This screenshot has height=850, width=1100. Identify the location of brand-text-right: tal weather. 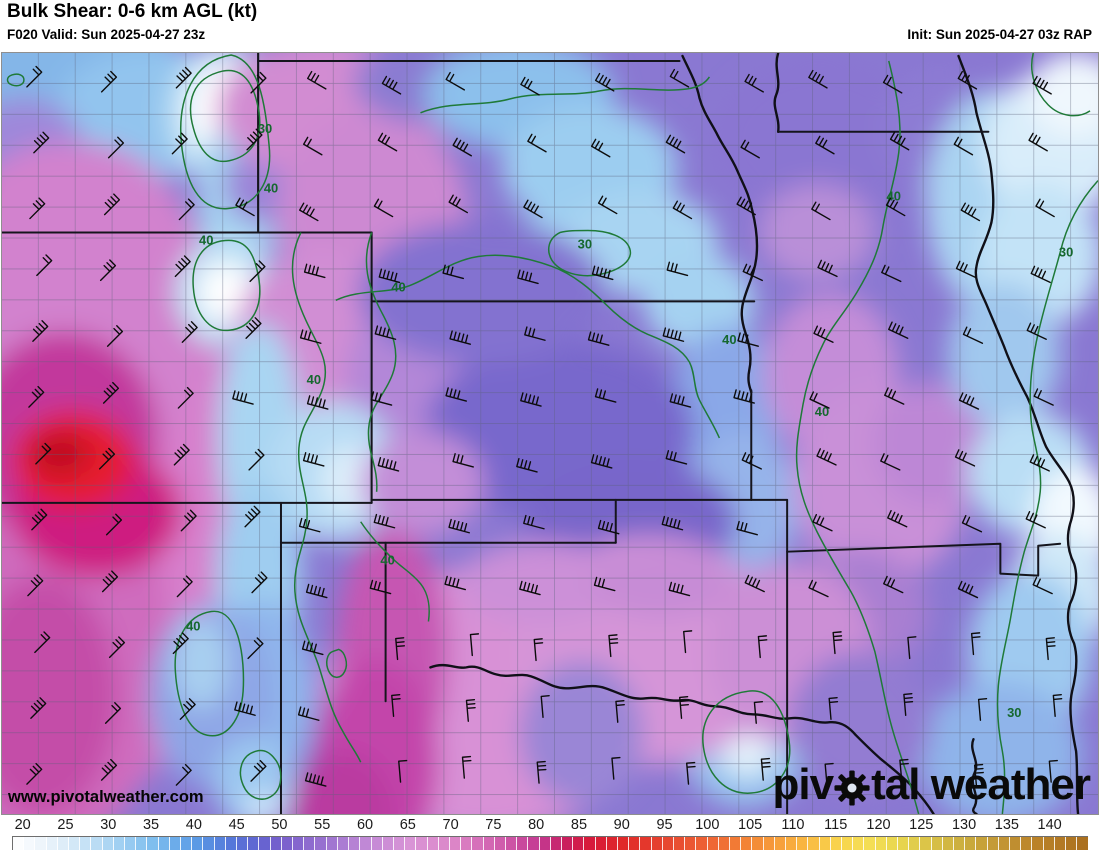
(981, 784).